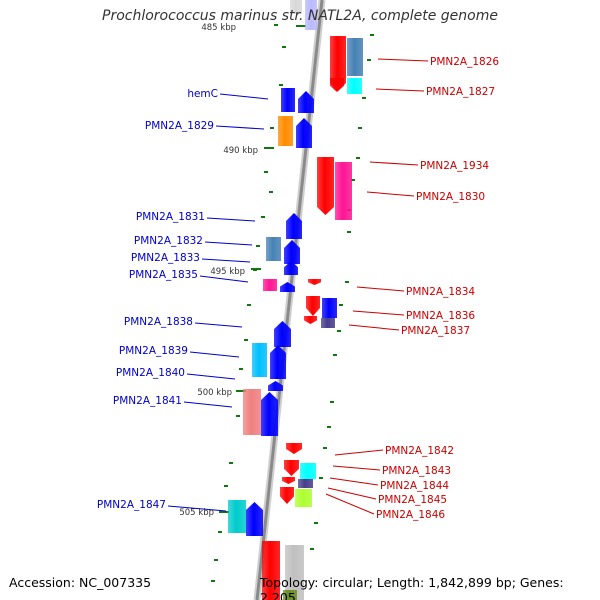 The width and height of the screenshot is (600, 600). Describe the element at coordinates (337, 85) in the screenshot. I see `gene-1827-arrow` at that location.